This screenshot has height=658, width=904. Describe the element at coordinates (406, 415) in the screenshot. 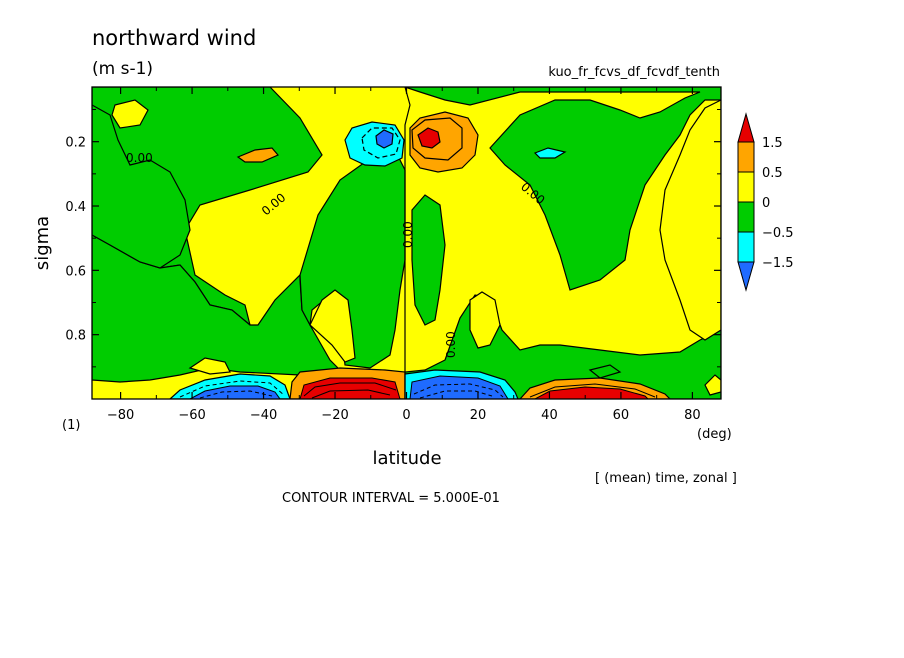

I see `x-tick-label: 0` at that location.